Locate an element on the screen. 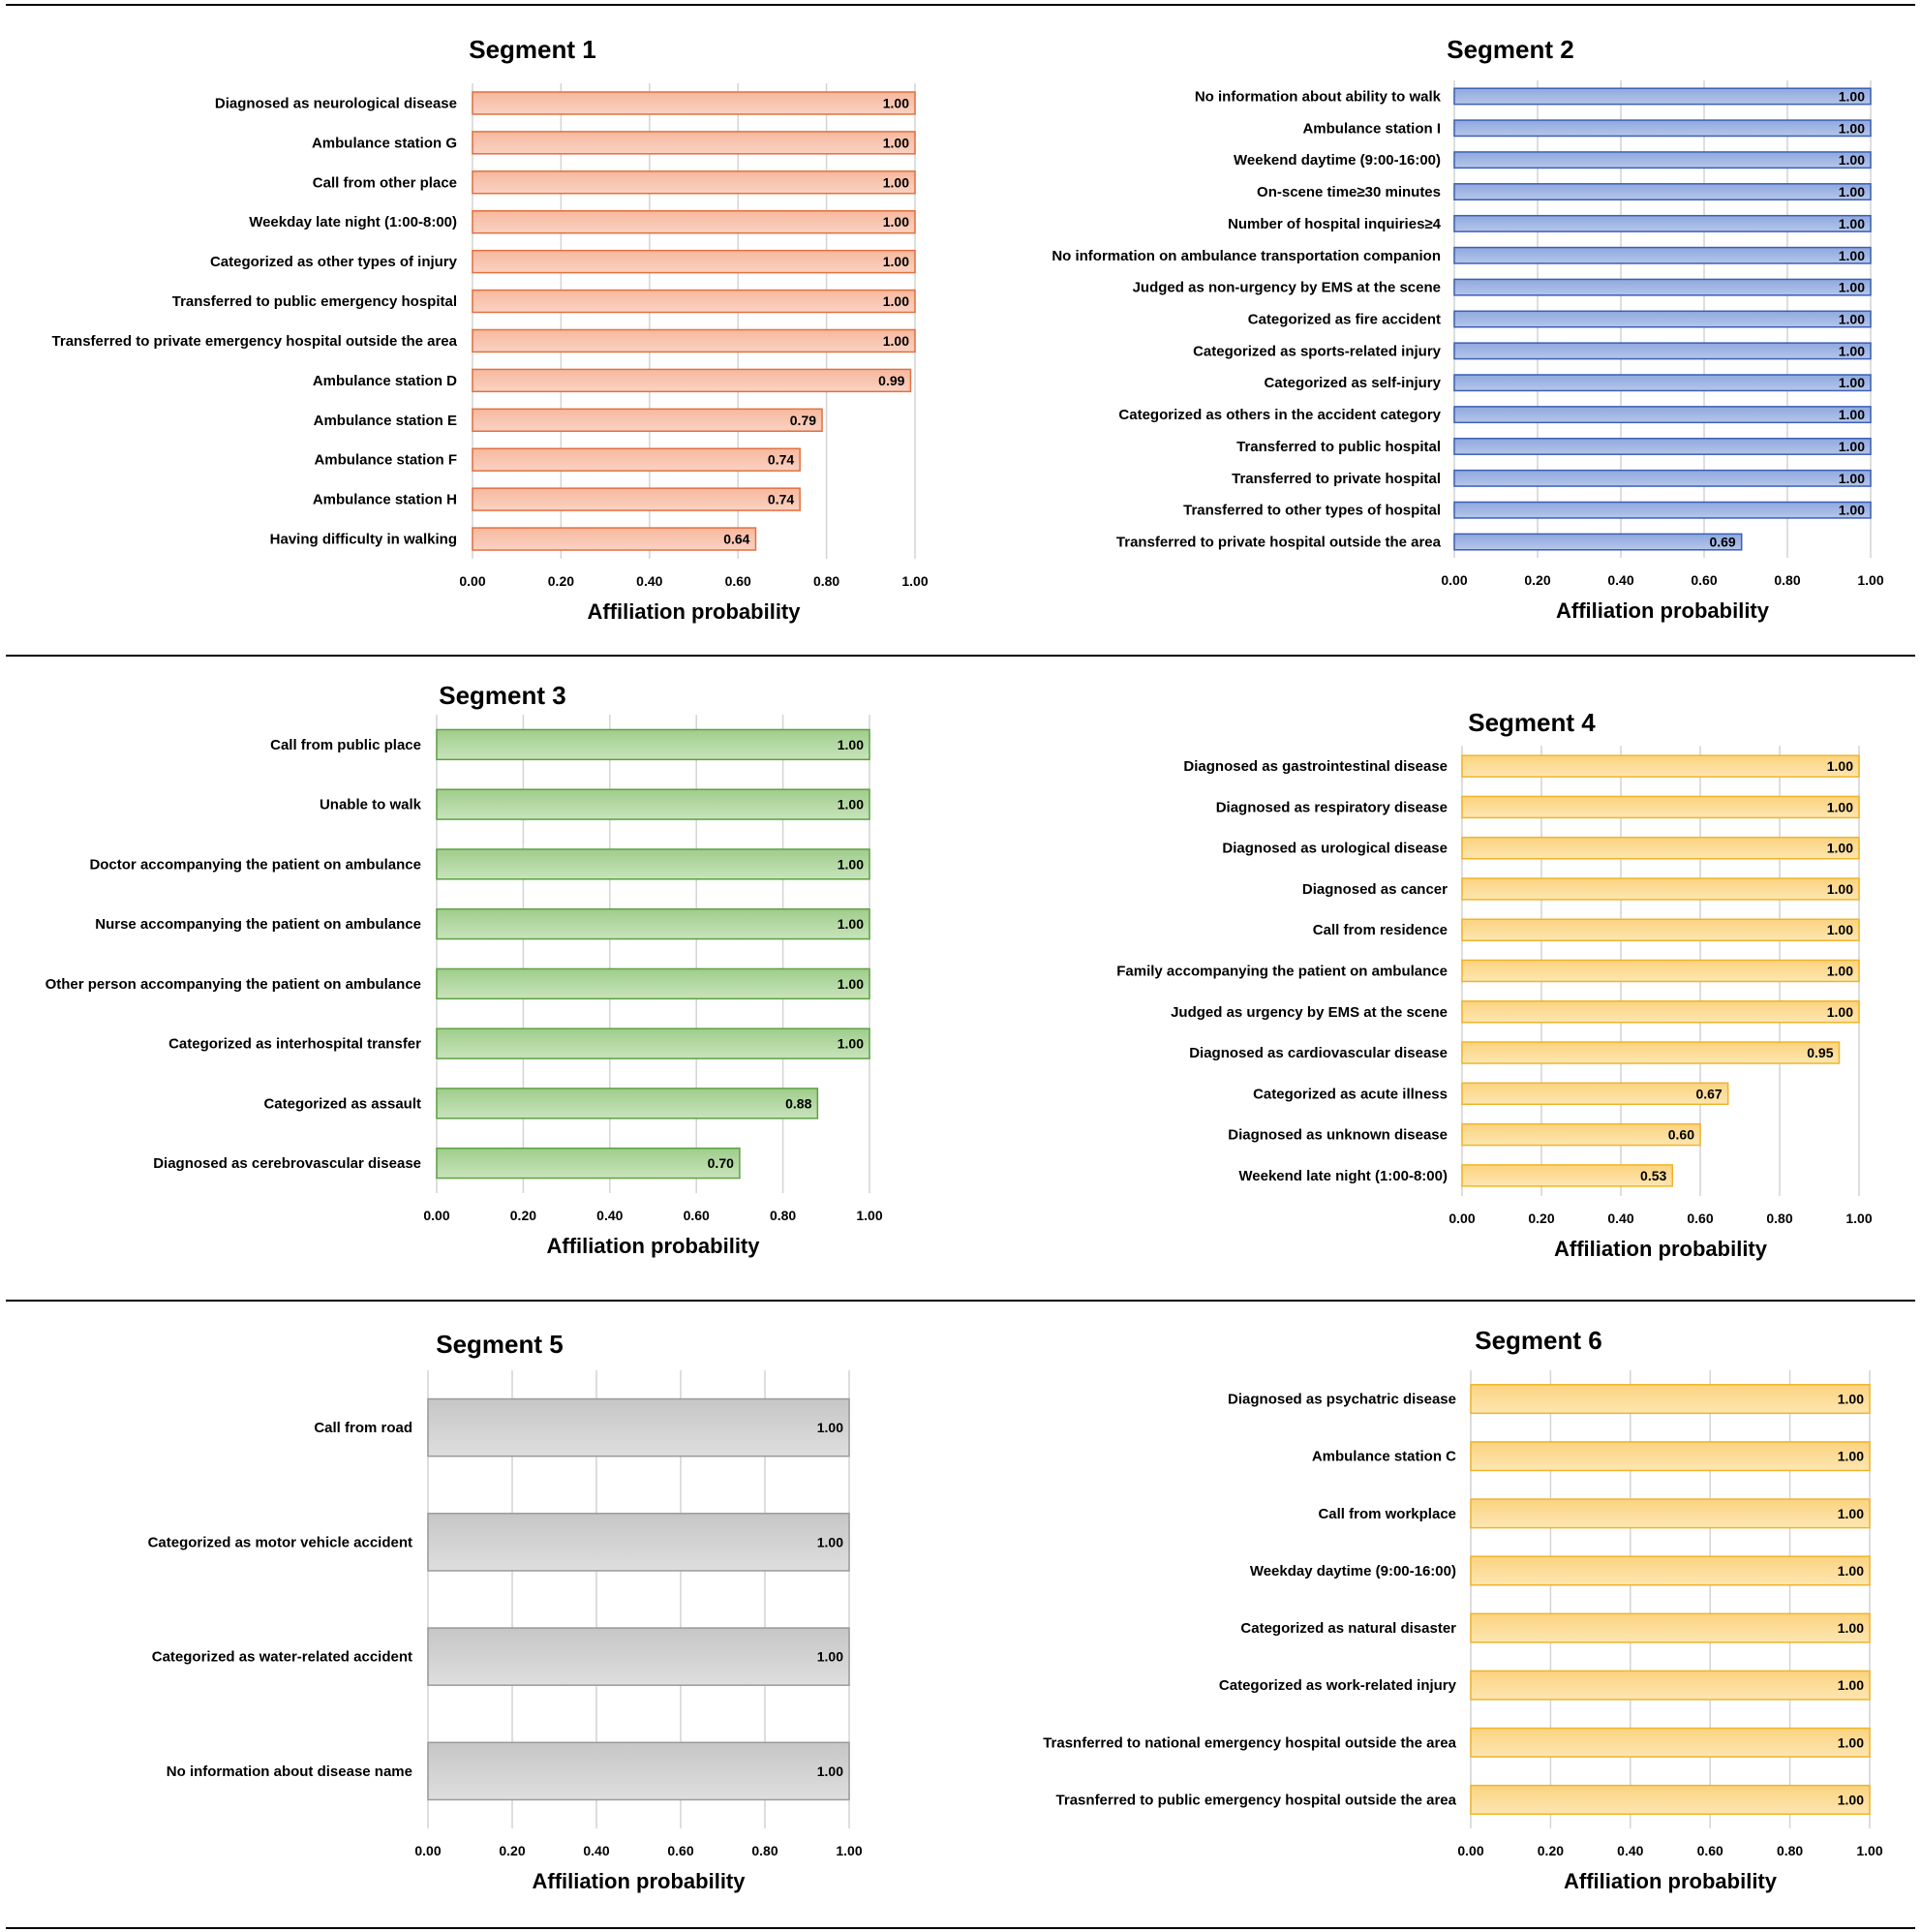 This screenshot has width=1921, height=1932. category-label: No information about disease name is located at coordinates (289, 1771).